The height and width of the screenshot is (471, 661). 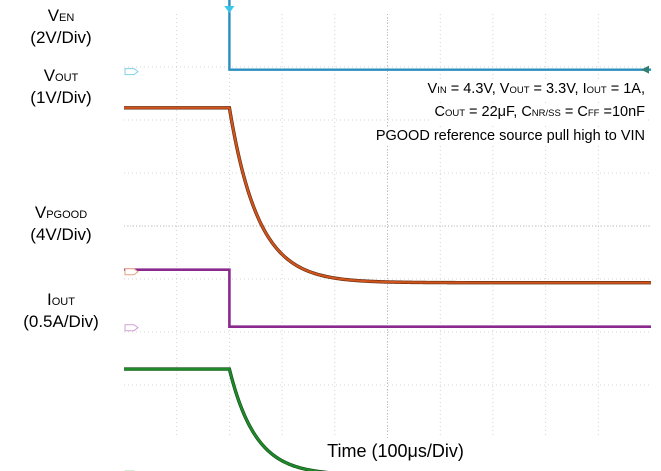 What do you see at coordinates (131, 272) in the screenshot?
I see `vout-ground-marker` at bounding box center [131, 272].